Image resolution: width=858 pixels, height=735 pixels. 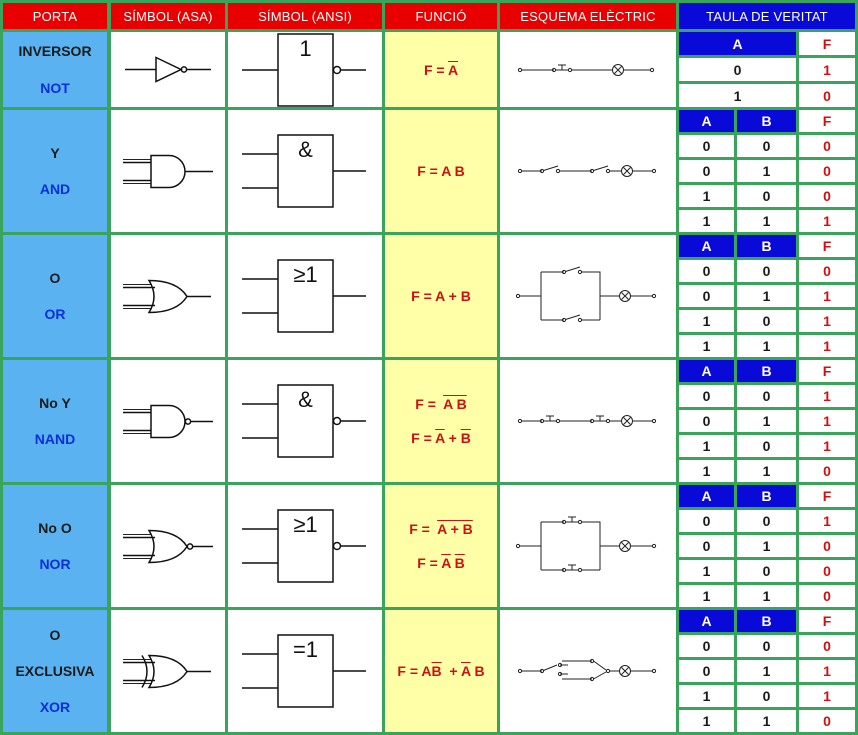 What do you see at coordinates (305, 69) in the screenshot?
I see `ansi-symbol-not: 1` at bounding box center [305, 69].